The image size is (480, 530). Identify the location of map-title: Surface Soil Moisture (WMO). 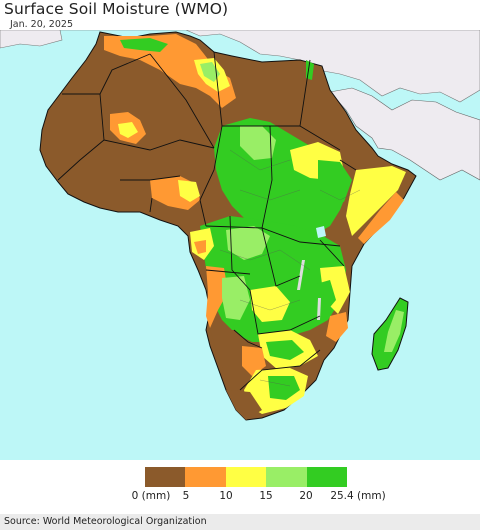
(116, 9).